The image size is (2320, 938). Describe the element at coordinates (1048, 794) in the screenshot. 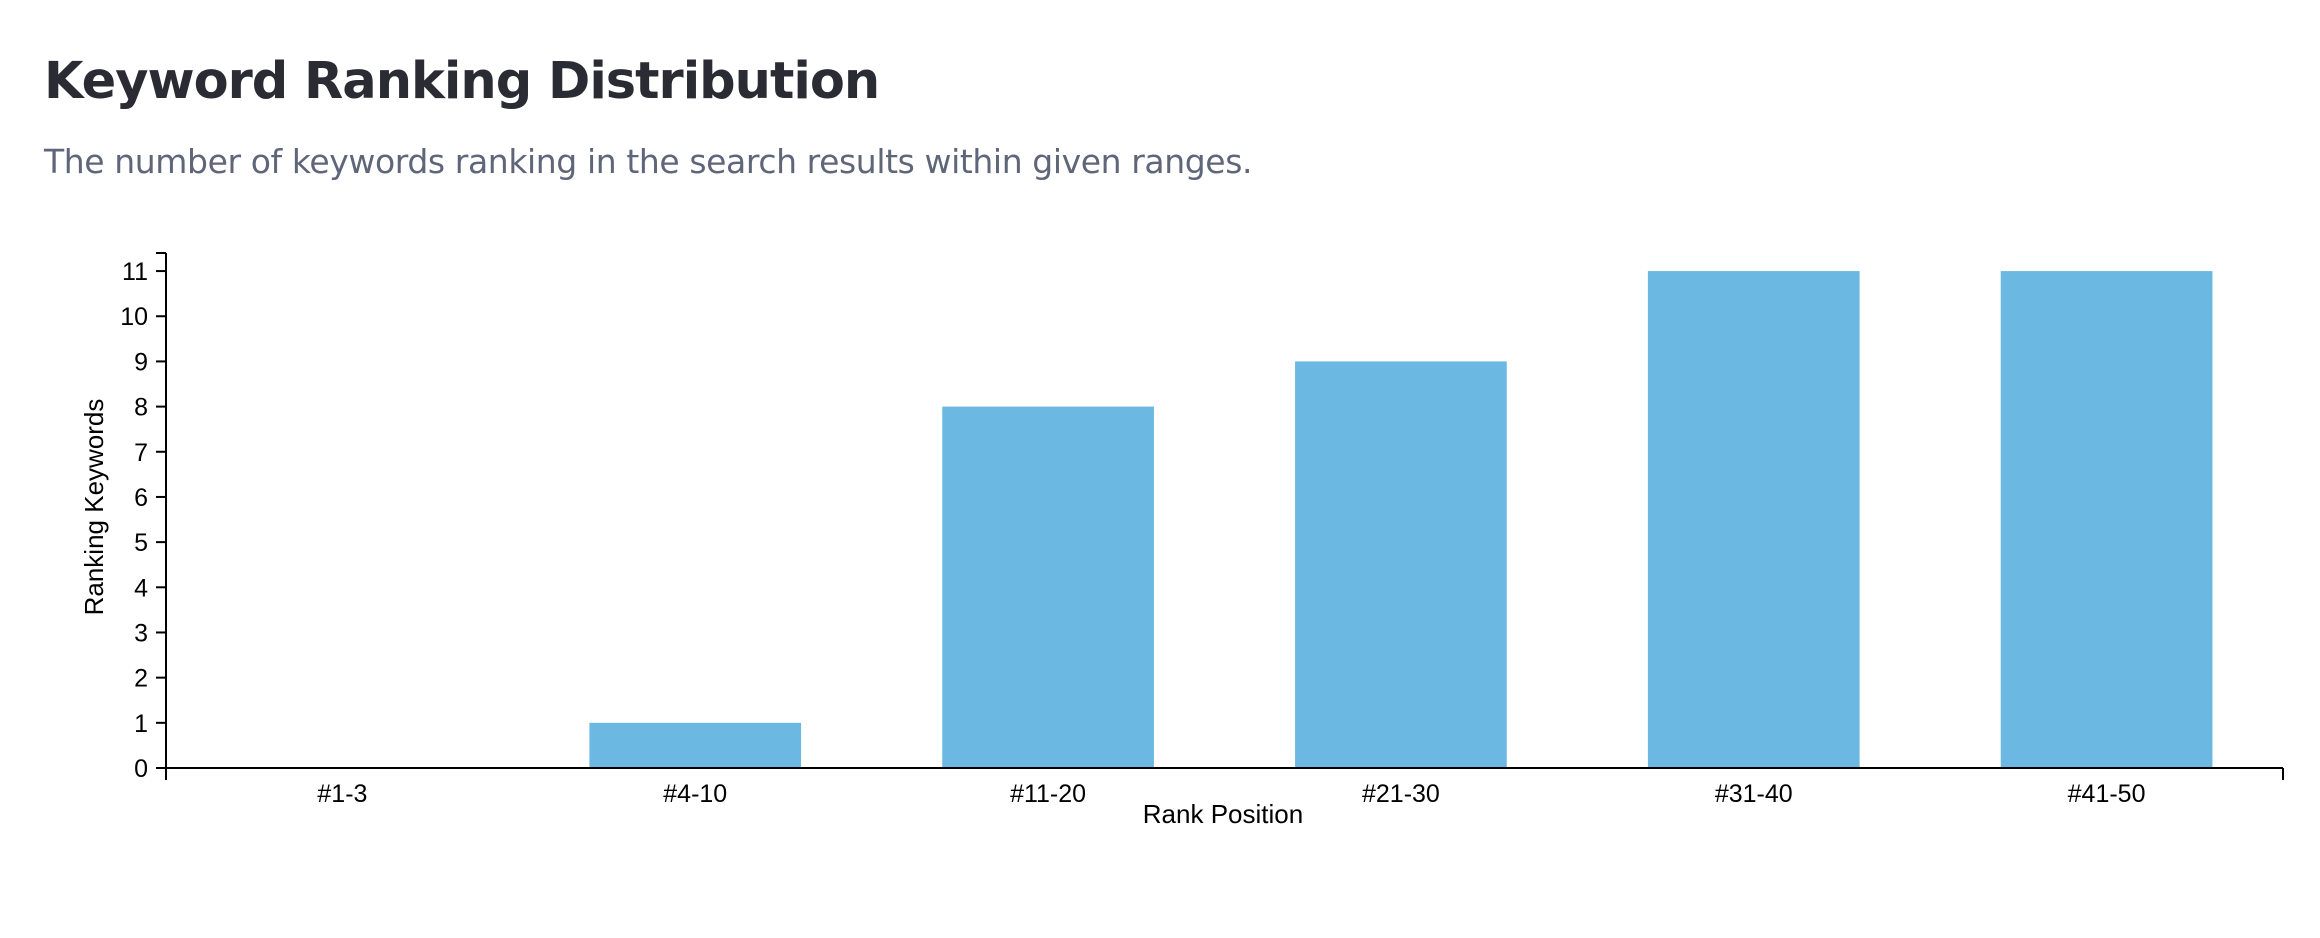

I see `x-tick-label: #11-20` at that location.